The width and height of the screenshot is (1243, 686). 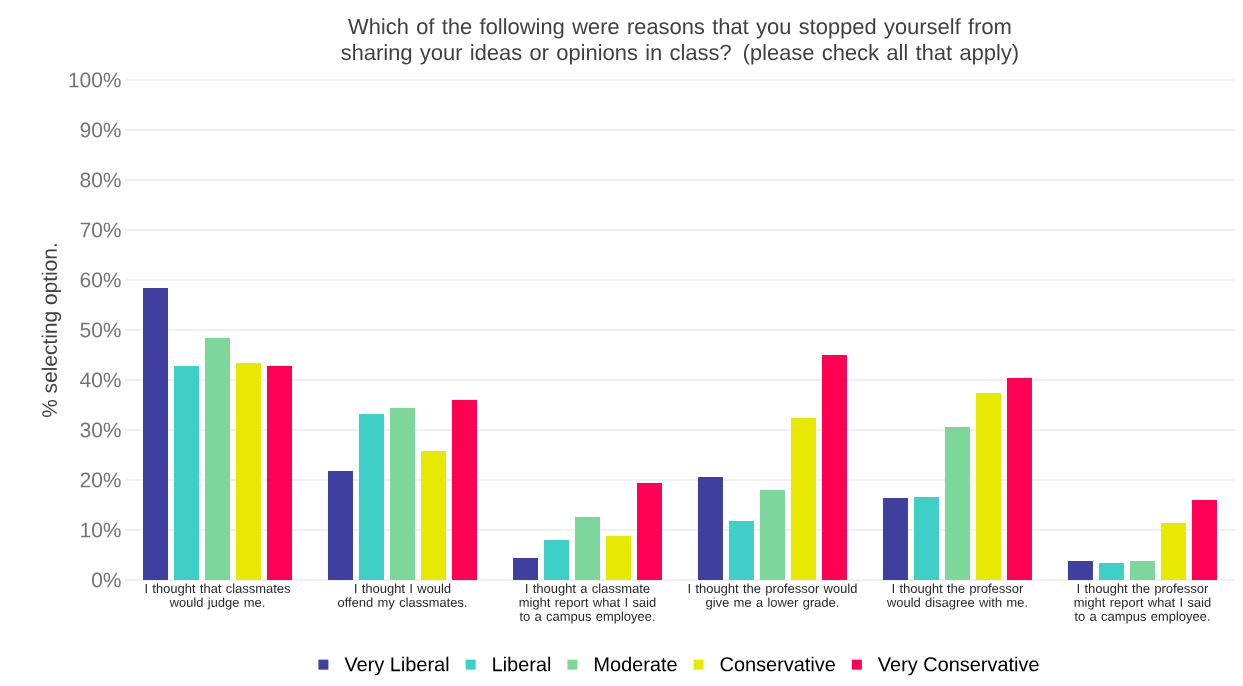 What do you see at coordinates (218, 596) in the screenshot?
I see `x-tick-label: I thought that classmates would judge me.` at bounding box center [218, 596].